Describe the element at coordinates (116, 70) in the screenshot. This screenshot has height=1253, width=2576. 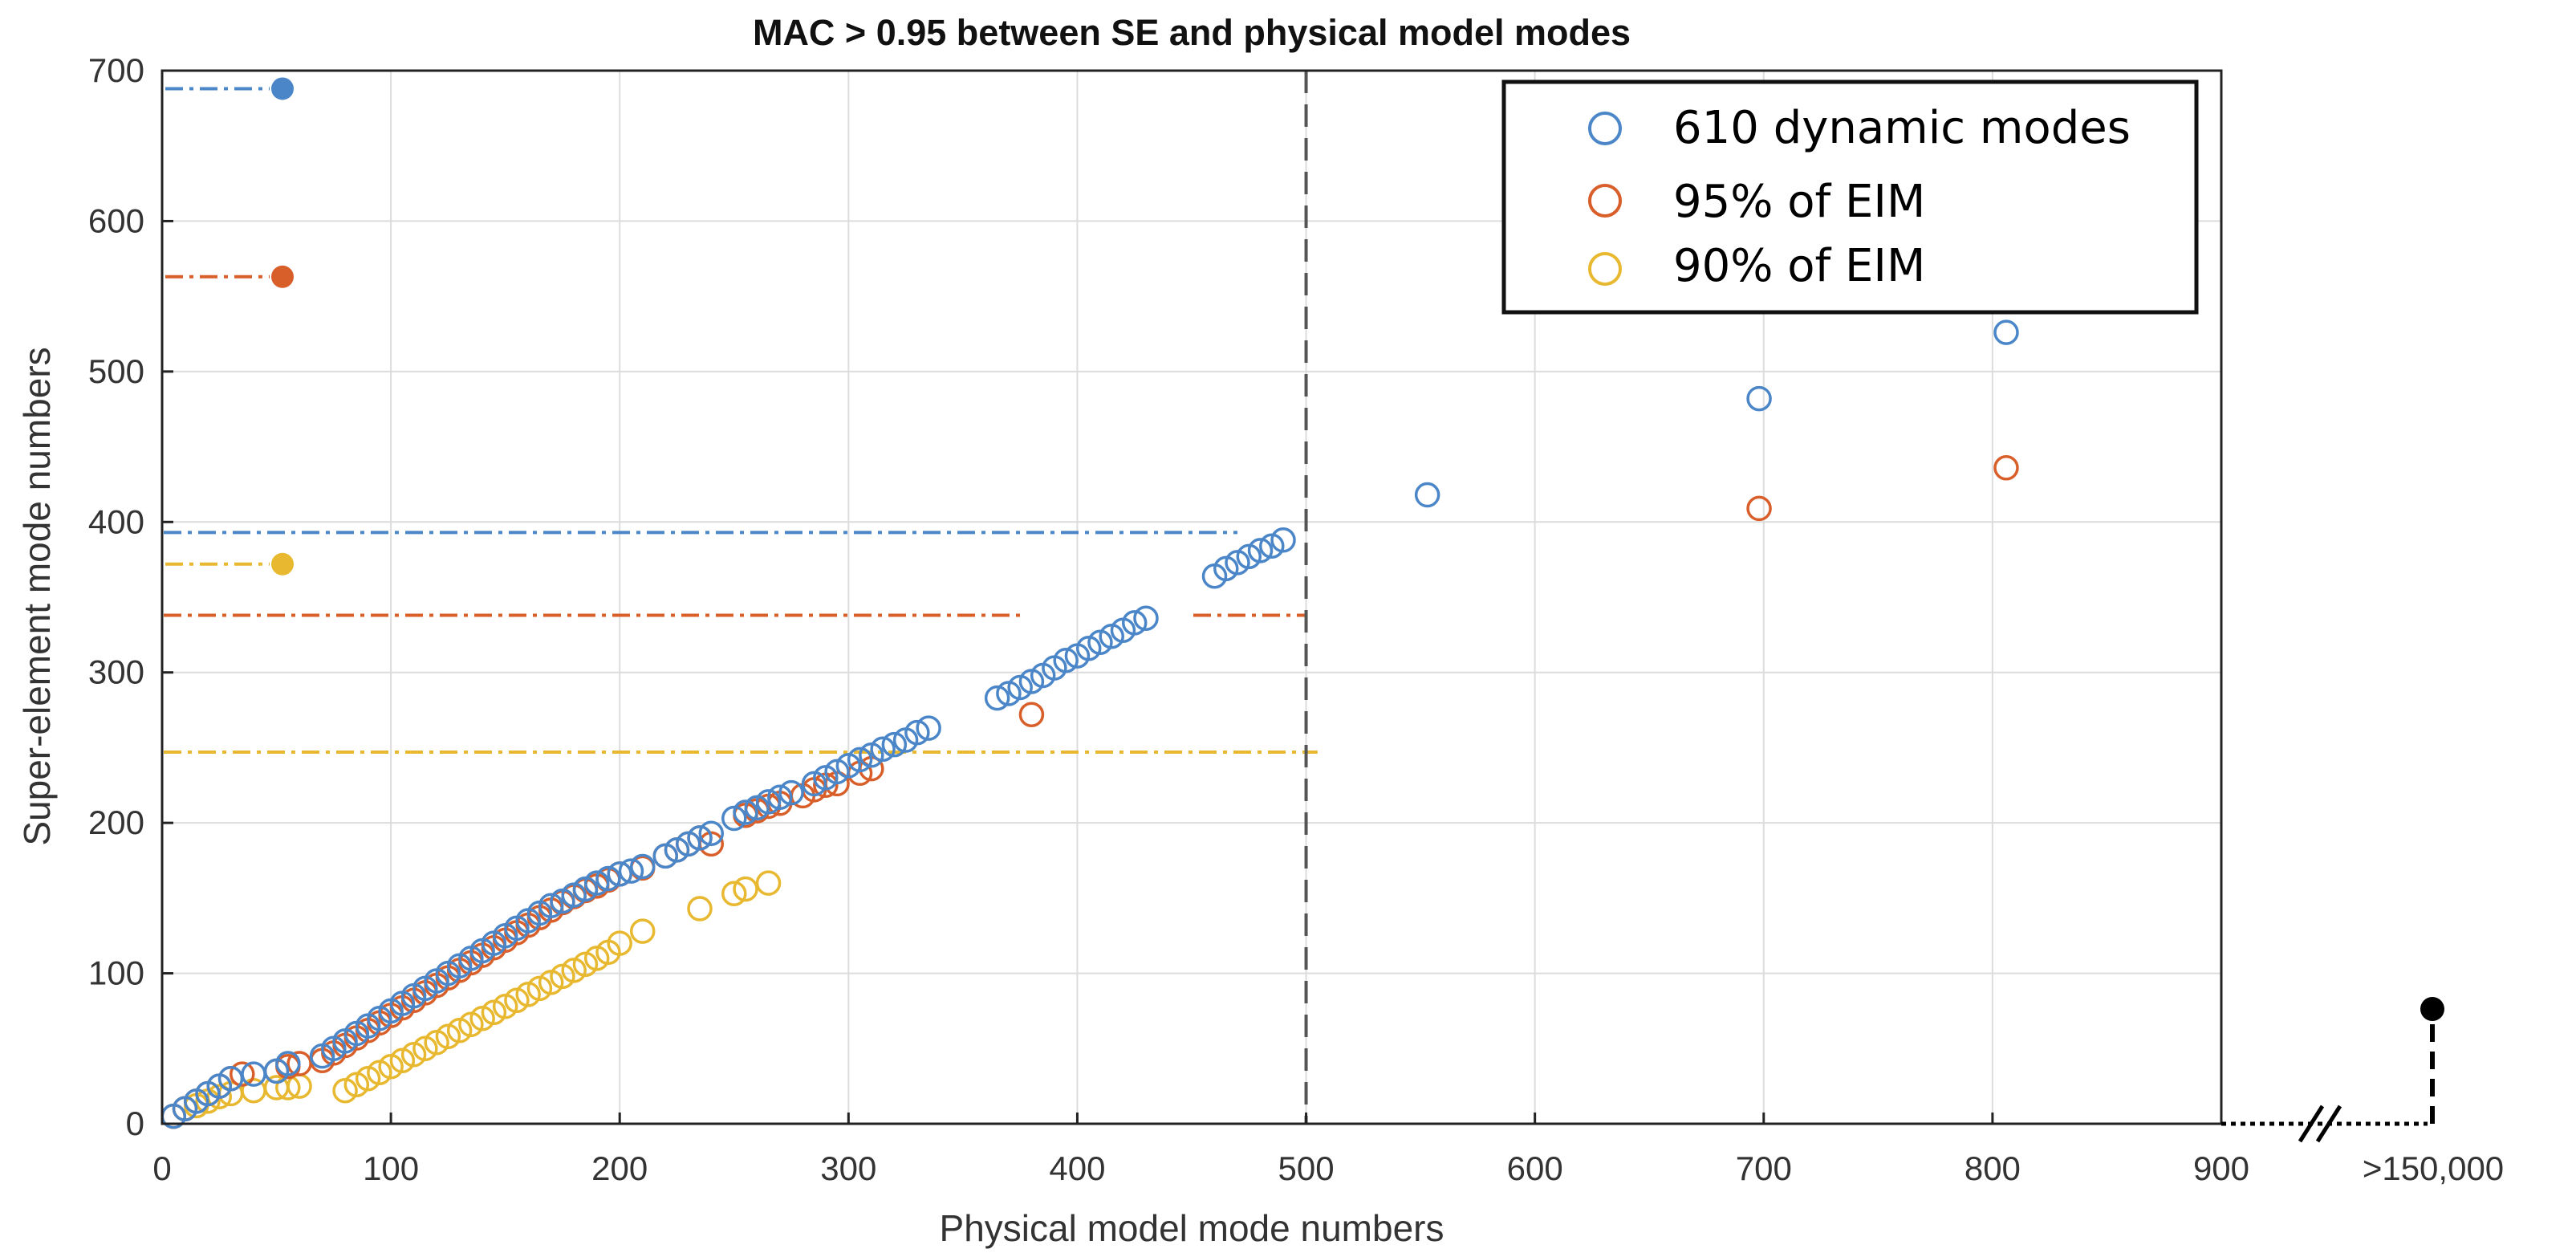
I see `y-tick-label: 700` at that location.